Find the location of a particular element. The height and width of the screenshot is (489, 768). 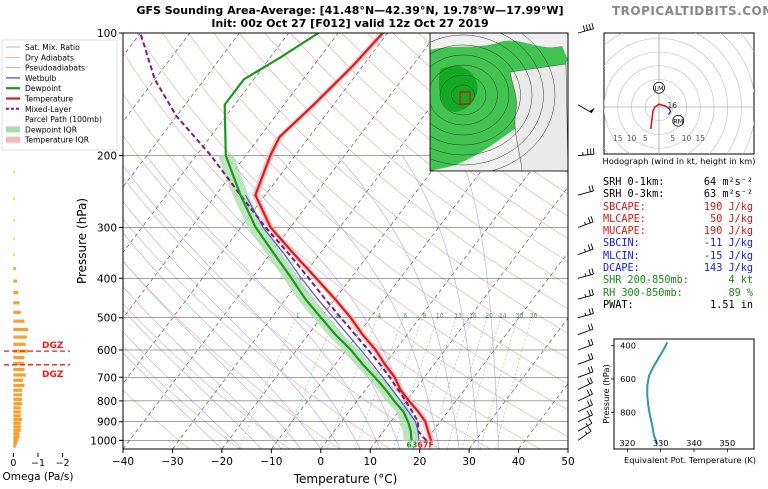

x-tick-label: −40 is located at coordinates (123, 462).